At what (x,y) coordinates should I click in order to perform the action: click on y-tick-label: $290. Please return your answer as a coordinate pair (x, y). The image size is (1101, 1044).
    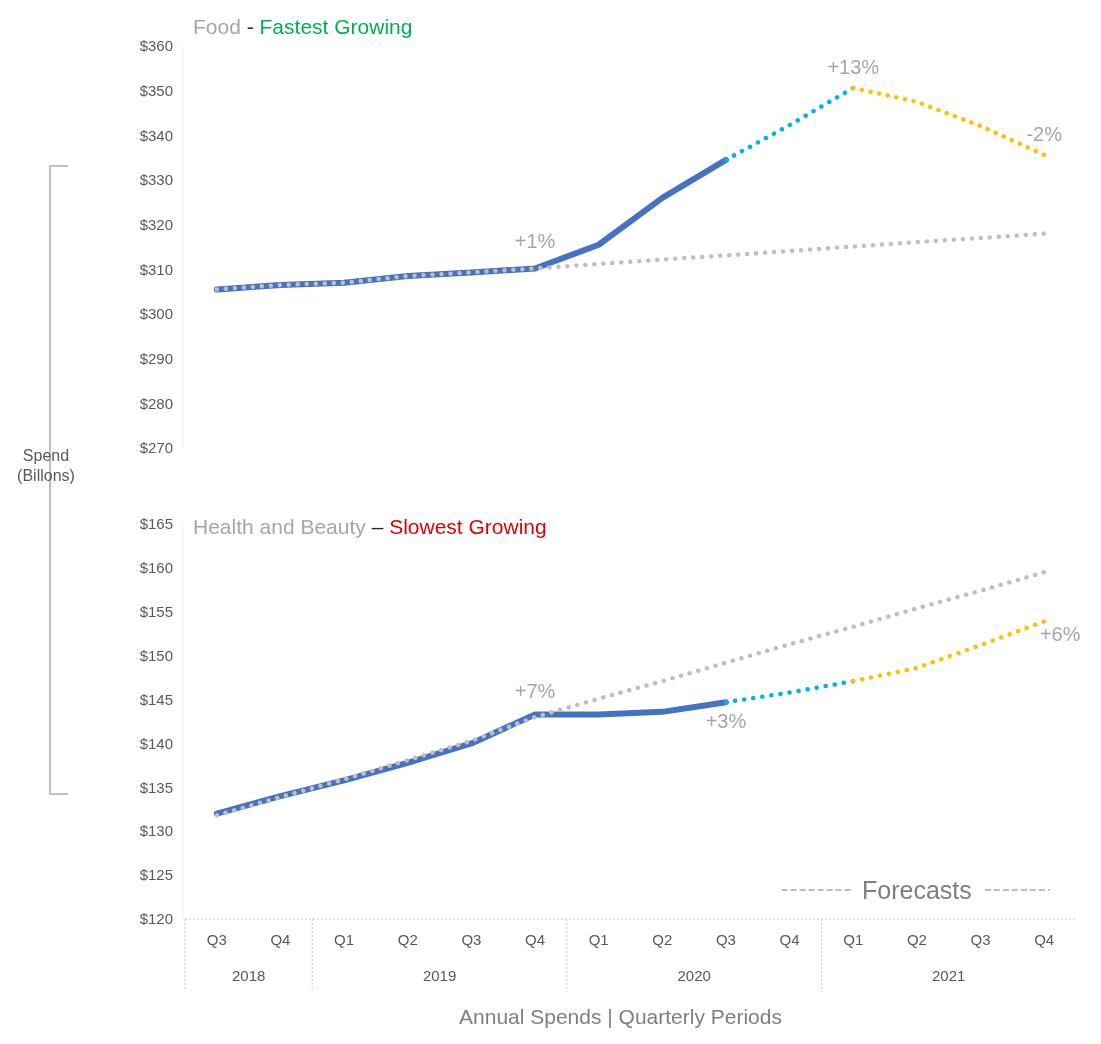
    Looking at the image, I should click on (156, 358).